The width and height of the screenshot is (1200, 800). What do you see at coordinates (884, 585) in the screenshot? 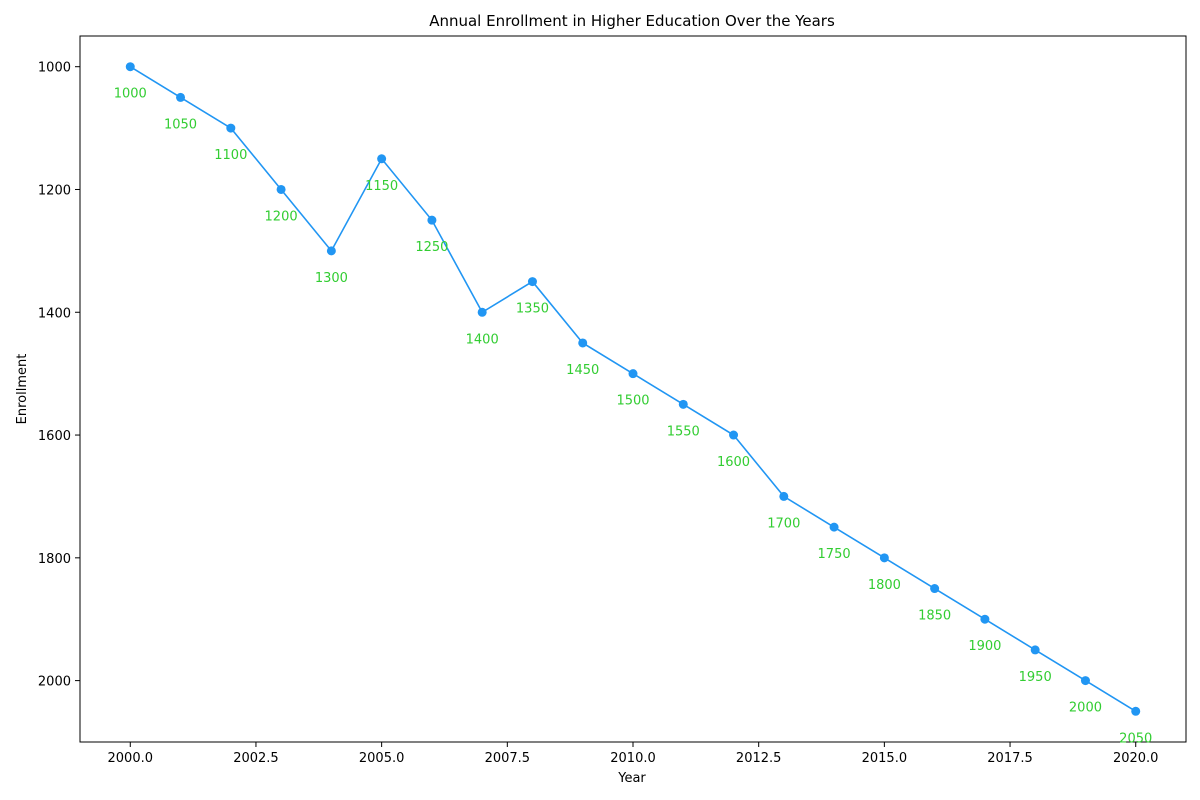
I see `data-label: 1800` at bounding box center [884, 585].